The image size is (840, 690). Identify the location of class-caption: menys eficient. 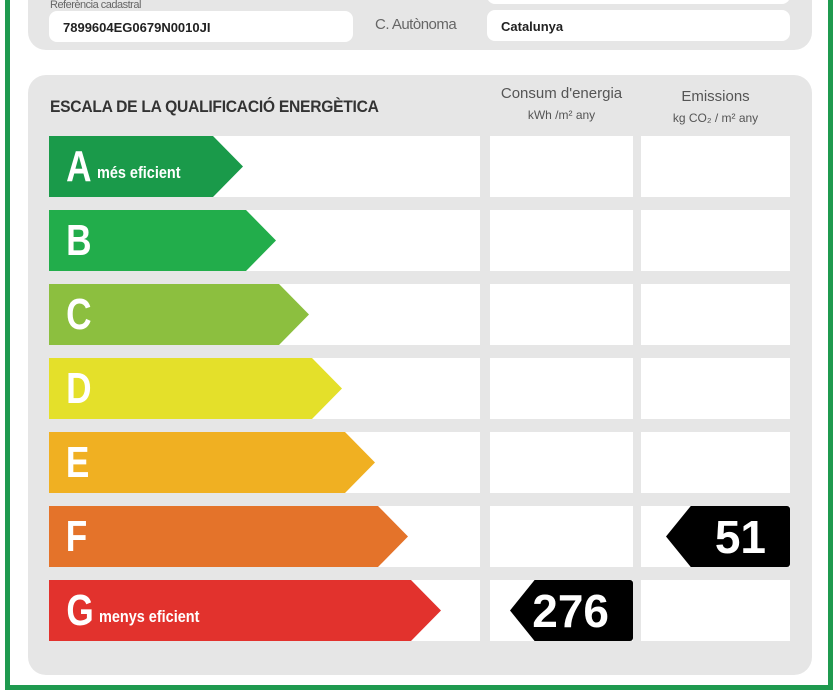
(149, 616).